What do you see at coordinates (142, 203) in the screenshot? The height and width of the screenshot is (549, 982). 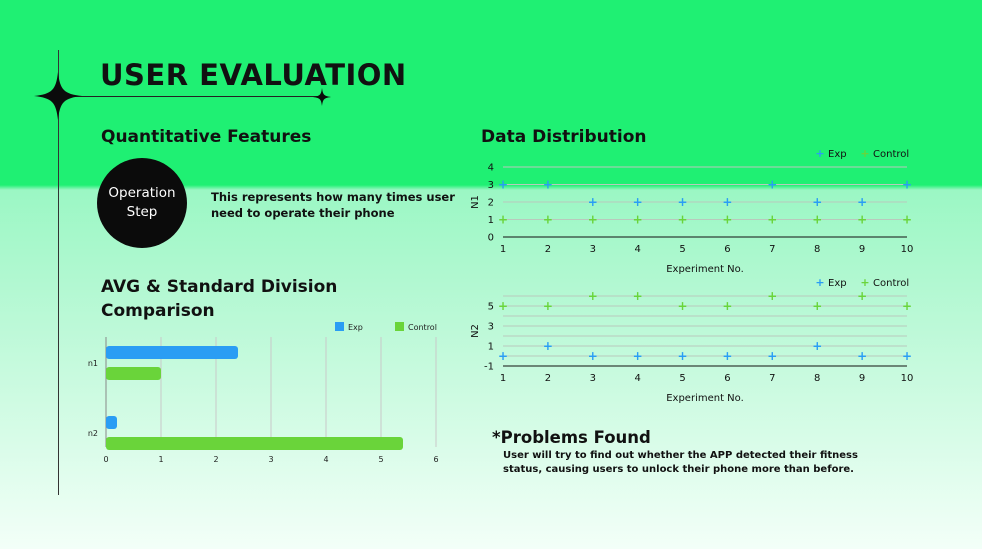 I see `operation-step-badge: Operation Step` at bounding box center [142, 203].